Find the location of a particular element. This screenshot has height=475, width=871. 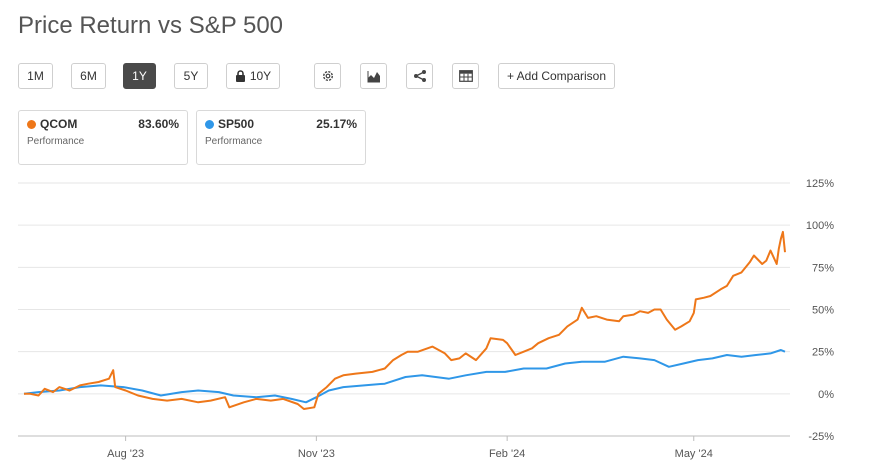

sp500-color-dot is located at coordinates (209, 124).